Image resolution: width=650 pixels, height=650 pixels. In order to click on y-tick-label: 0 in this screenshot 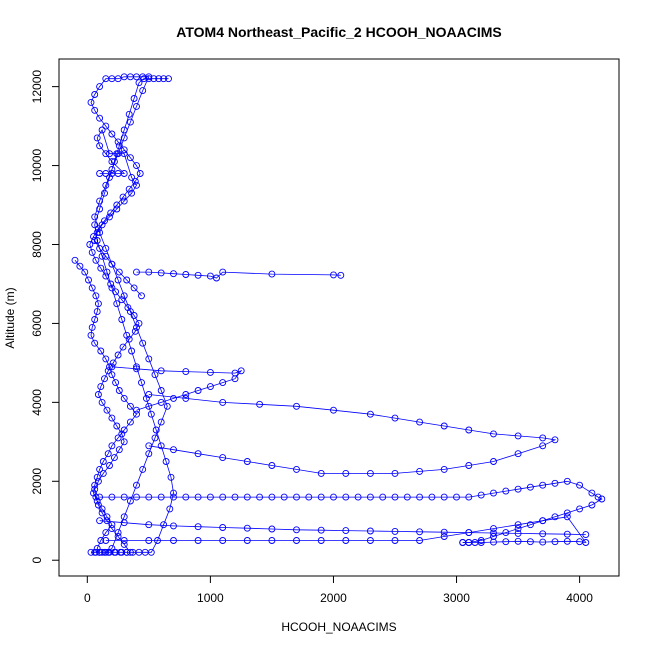, I will do `click(37, 560)`.